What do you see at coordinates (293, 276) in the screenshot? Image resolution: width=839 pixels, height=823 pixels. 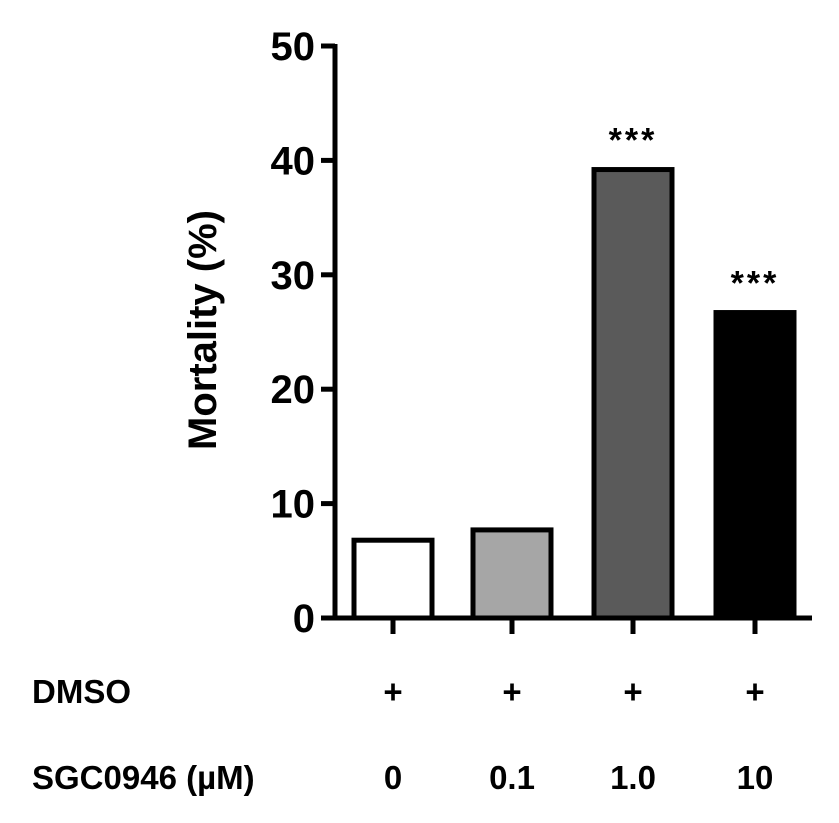 I see `y-tick-label: 30` at bounding box center [293, 276].